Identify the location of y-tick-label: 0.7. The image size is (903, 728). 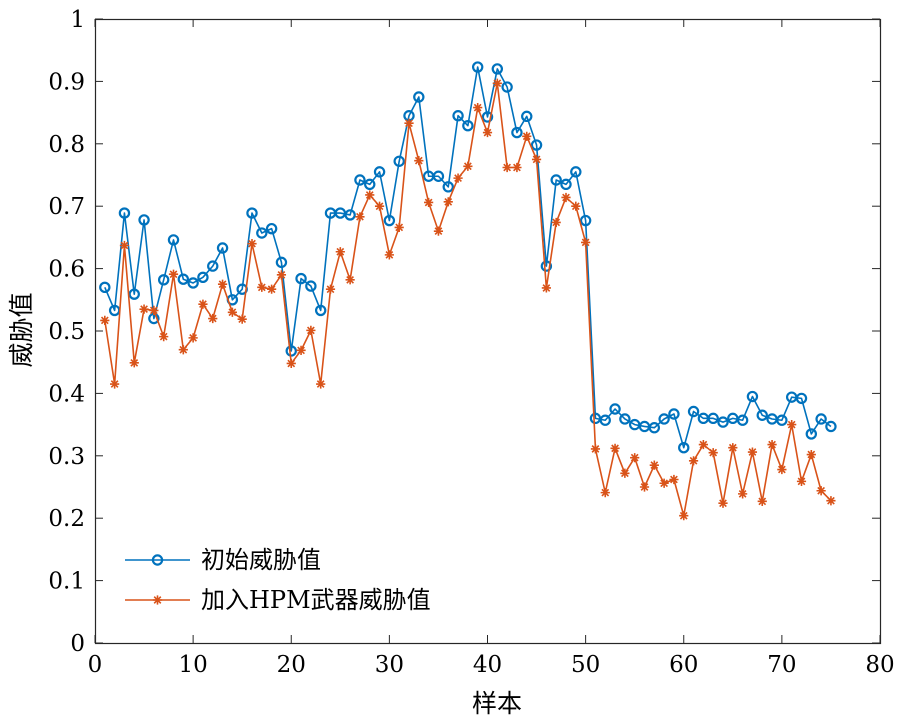
(66, 207).